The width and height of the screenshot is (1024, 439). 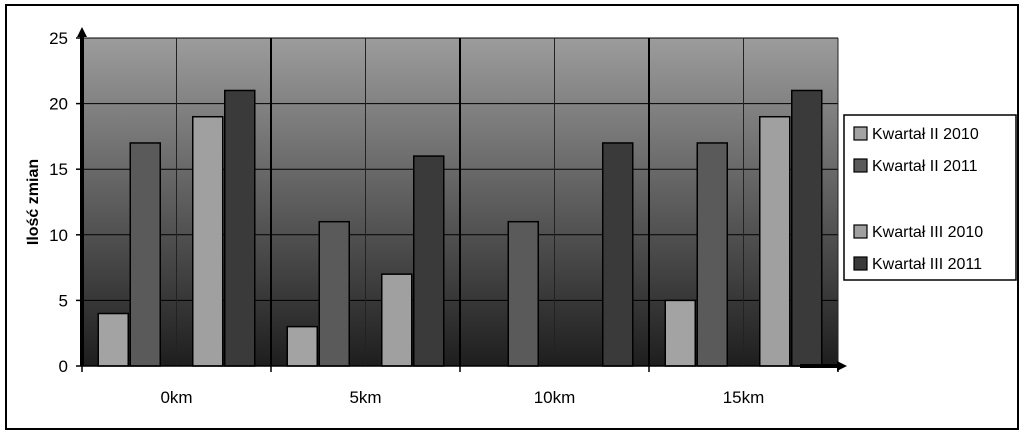 What do you see at coordinates (365, 397) in the screenshot?
I see `x-tick-label-5km: 5km` at bounding box center [365, 397].